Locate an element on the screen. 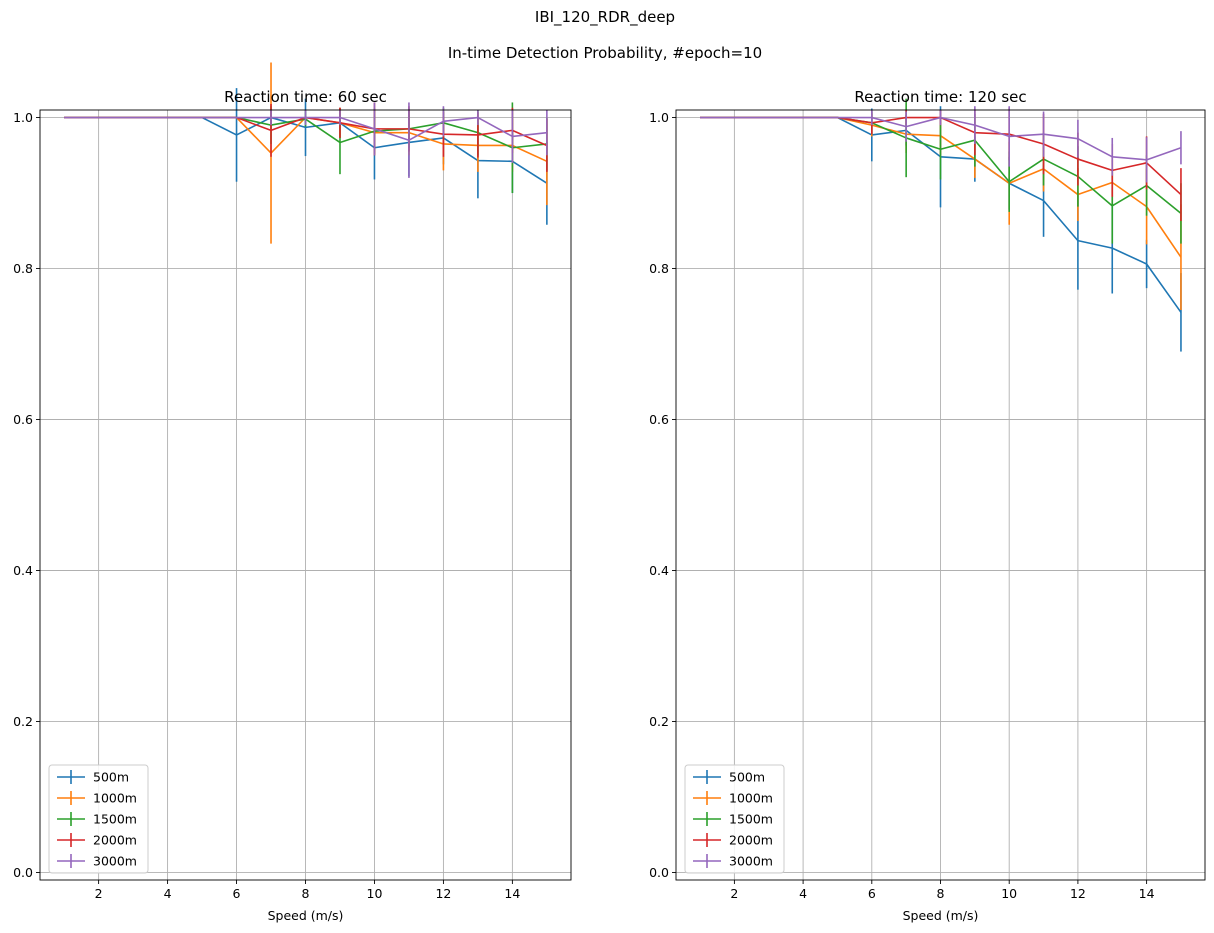  figure-suptitle: IBI_120_RDR_deep is located at coordinates (605, 17).